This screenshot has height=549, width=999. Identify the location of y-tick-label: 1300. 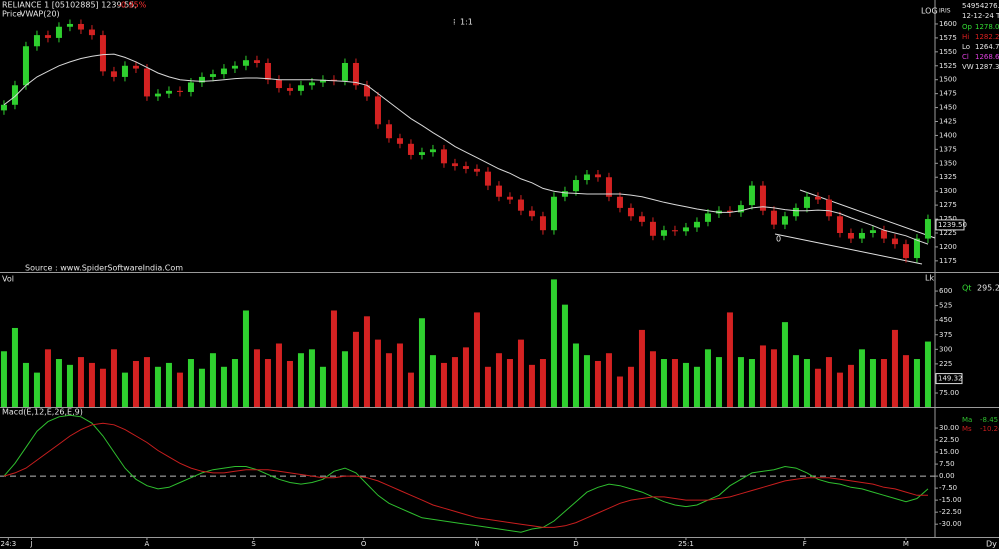
(948, 191).